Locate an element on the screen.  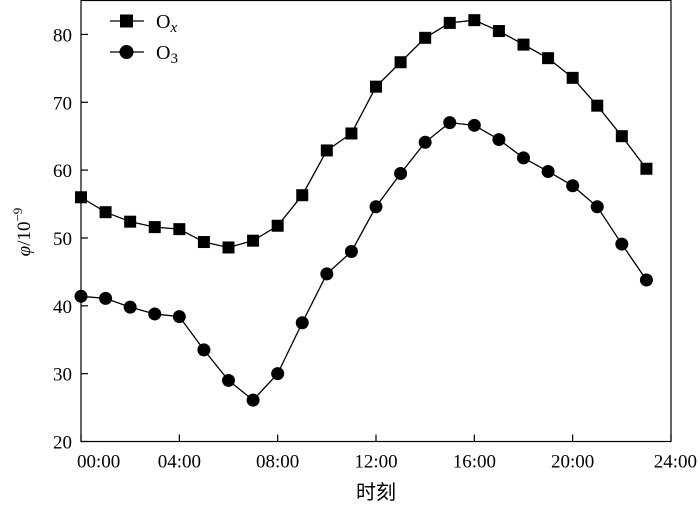
x-axis-label: 时刻 is located at coordinates (376, 492).